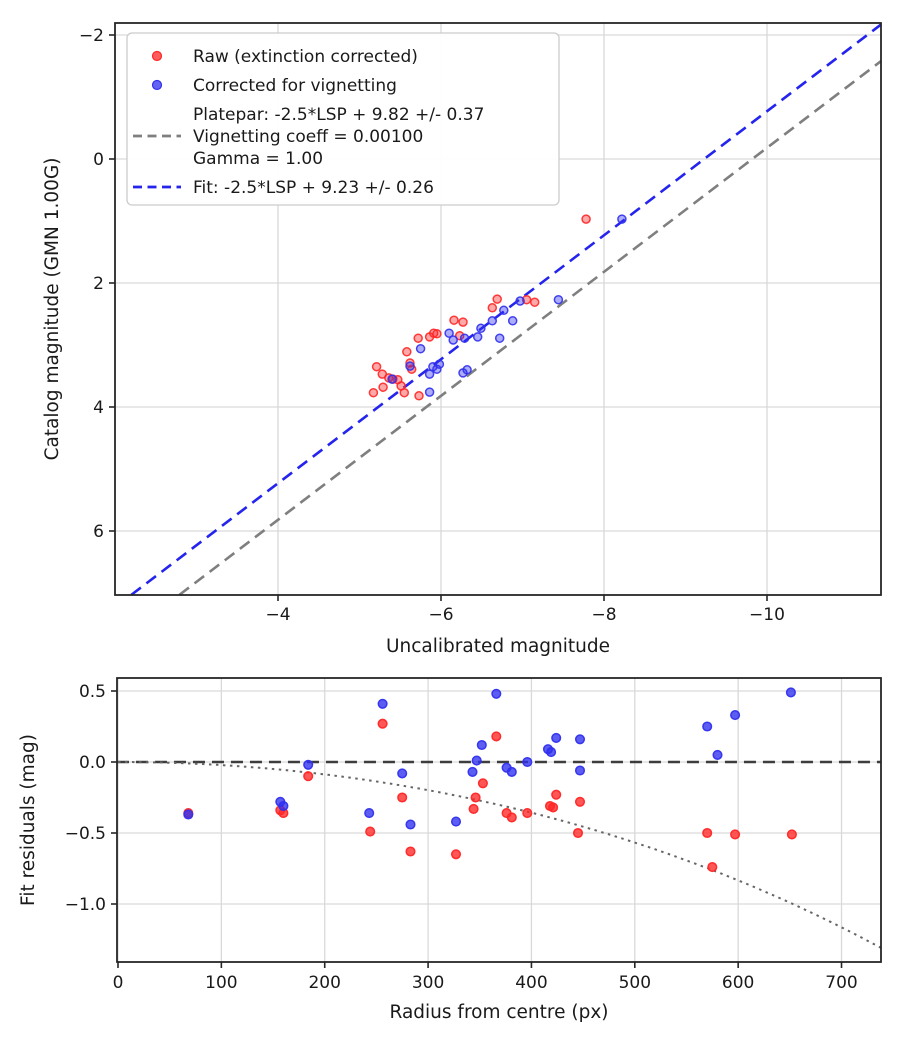 This screenshot has width=900, height=1050. What do you see at coordinates (85, 834) in the screenshot?
I see `y-tick-label: −0.5` at bounding box center [85, 834].